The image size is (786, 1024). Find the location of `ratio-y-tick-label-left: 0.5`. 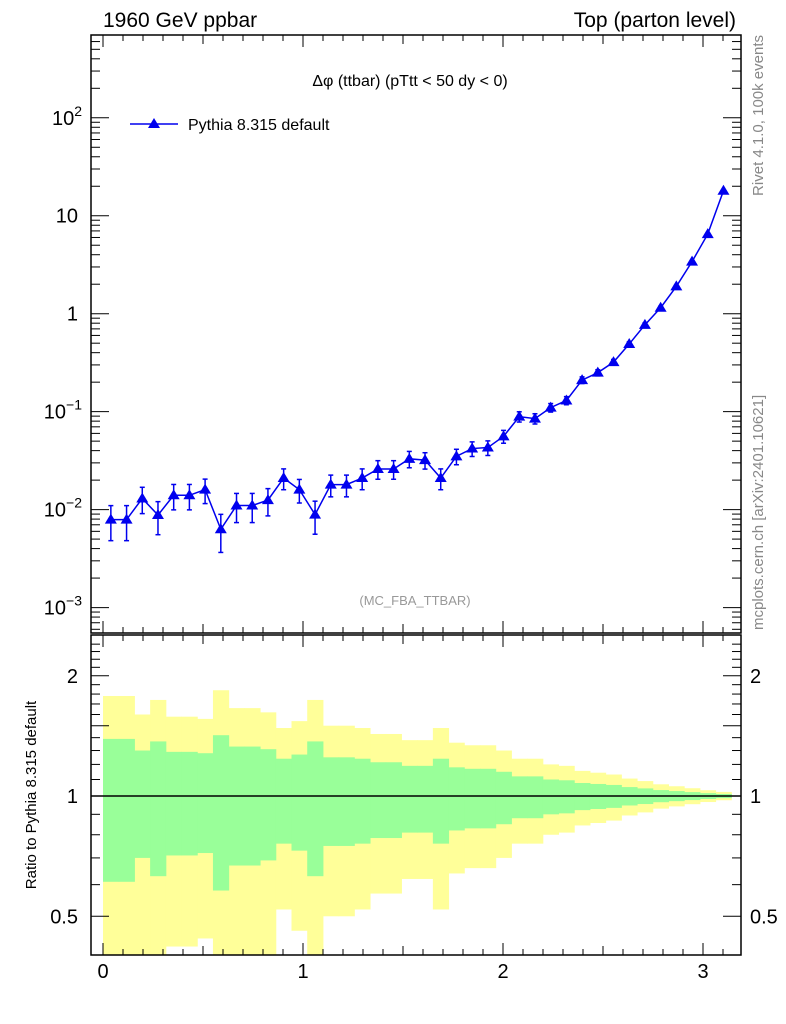

ratio-y-tick-label-left: 0.5 is located at coordinates (64, 917).